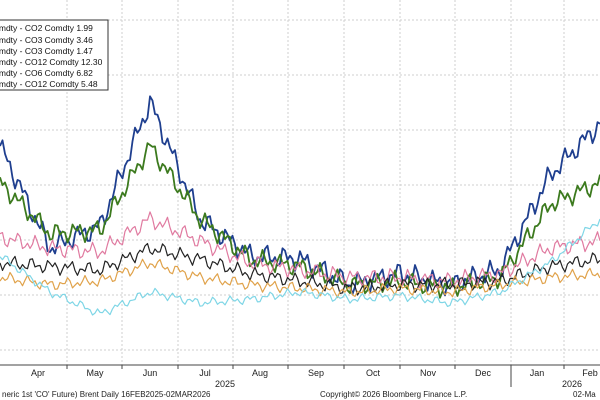 This screenshot has height=400, width=600. Describe the element at coordinates (225, 384) in the screenshot. I see `x-year-label-2025: 2025` at that location.